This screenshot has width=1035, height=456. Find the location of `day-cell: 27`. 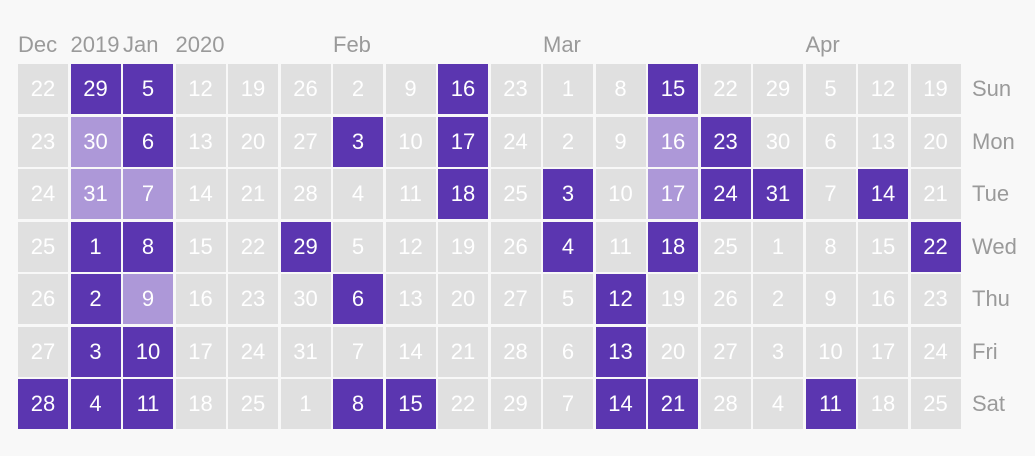

day-cell: 27 is located at coordinates (725, 351).